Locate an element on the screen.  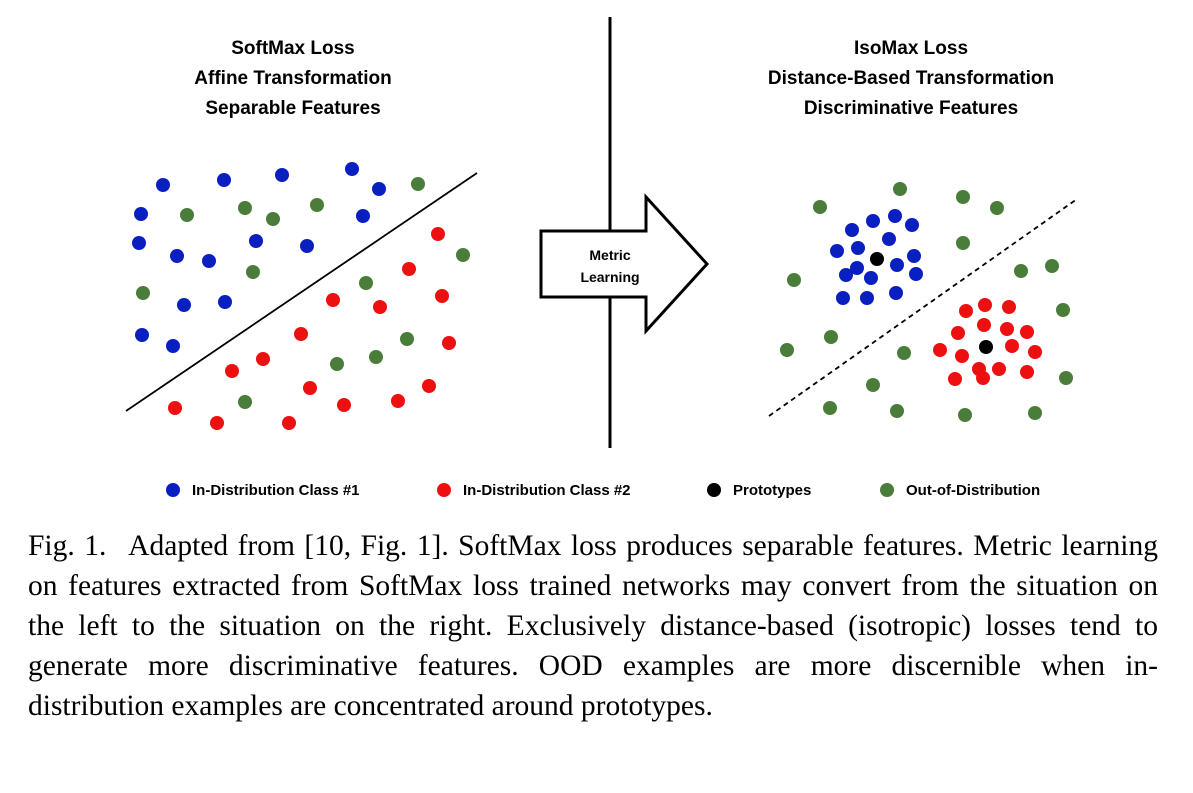
metric-learning-arrow is located at coordinates (624, 264).